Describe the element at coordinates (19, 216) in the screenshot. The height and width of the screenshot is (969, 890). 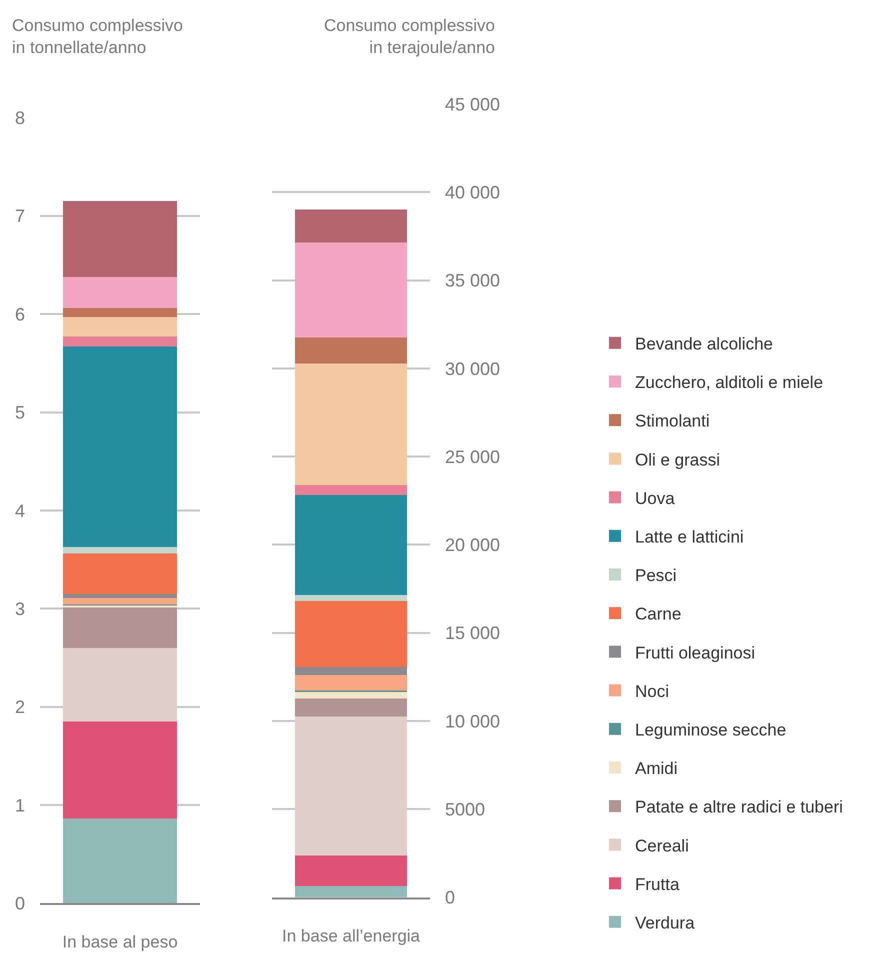
I see `y-tick-label: 7` at that location.